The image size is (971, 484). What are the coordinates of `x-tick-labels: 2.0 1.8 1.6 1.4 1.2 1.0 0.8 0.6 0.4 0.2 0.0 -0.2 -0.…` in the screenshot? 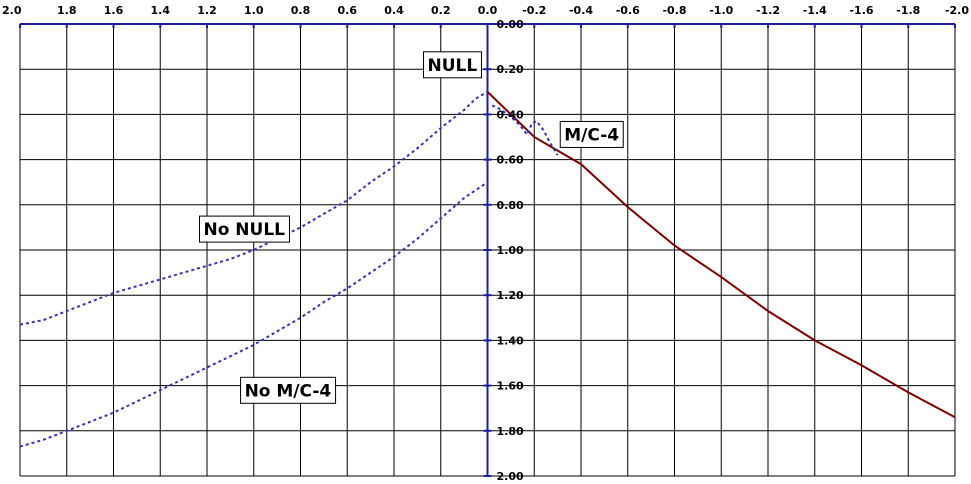 It's located at (485, 10).